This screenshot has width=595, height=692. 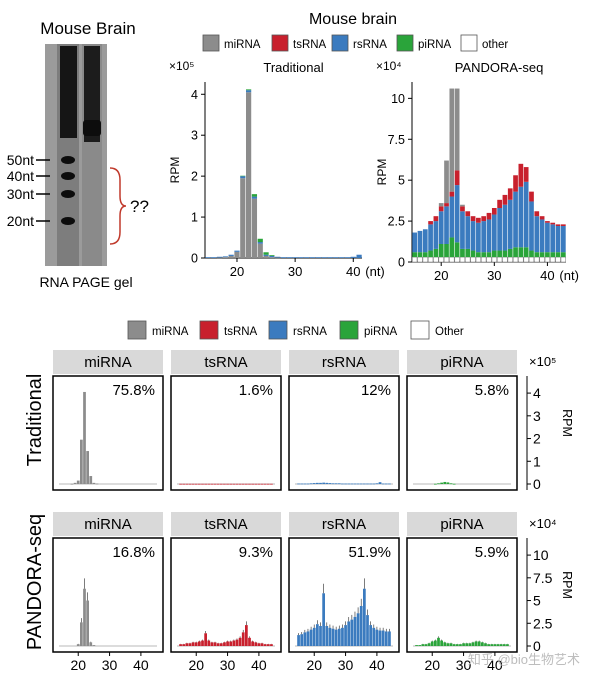 What do you see at coordinates (376, 390) in the screenshot?
I see `facet-percent-trad-rsrna: 12%` at bounding box center [376, 390].